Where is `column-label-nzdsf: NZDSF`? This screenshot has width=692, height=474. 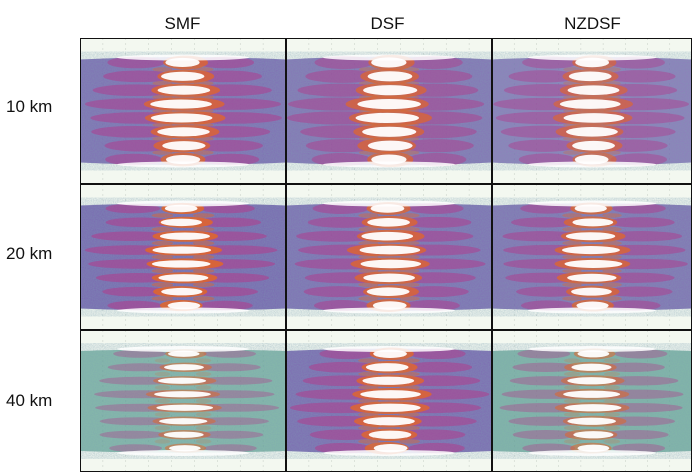
column-label-nzdsf: NZDSF is located at coordinates (592, 23).